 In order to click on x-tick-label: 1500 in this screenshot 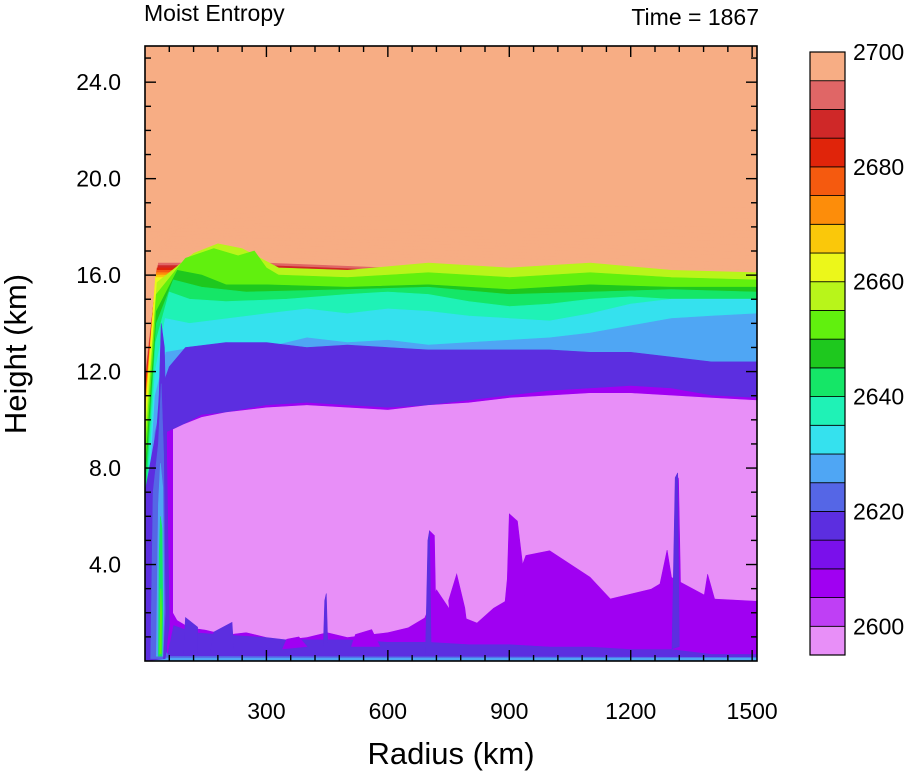, I will do `click(752, 711)`.